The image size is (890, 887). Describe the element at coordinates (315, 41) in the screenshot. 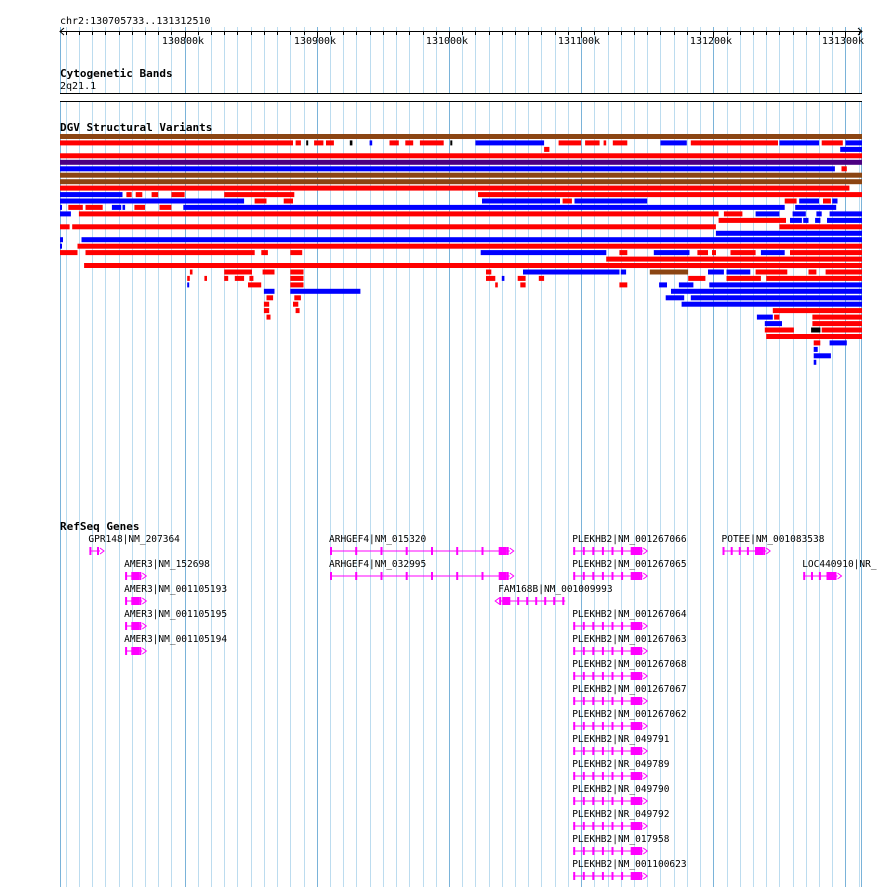

I see `ruler-tick-label: 130900k` at that location.